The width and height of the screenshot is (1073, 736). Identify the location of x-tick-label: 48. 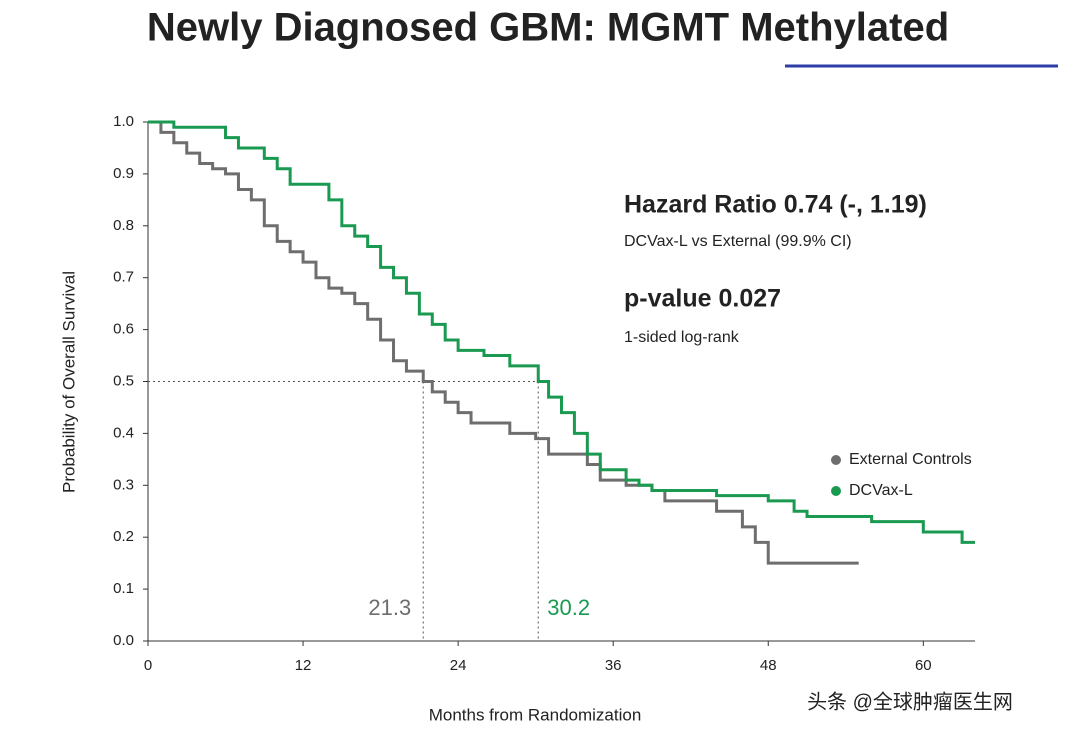
(768, 665).